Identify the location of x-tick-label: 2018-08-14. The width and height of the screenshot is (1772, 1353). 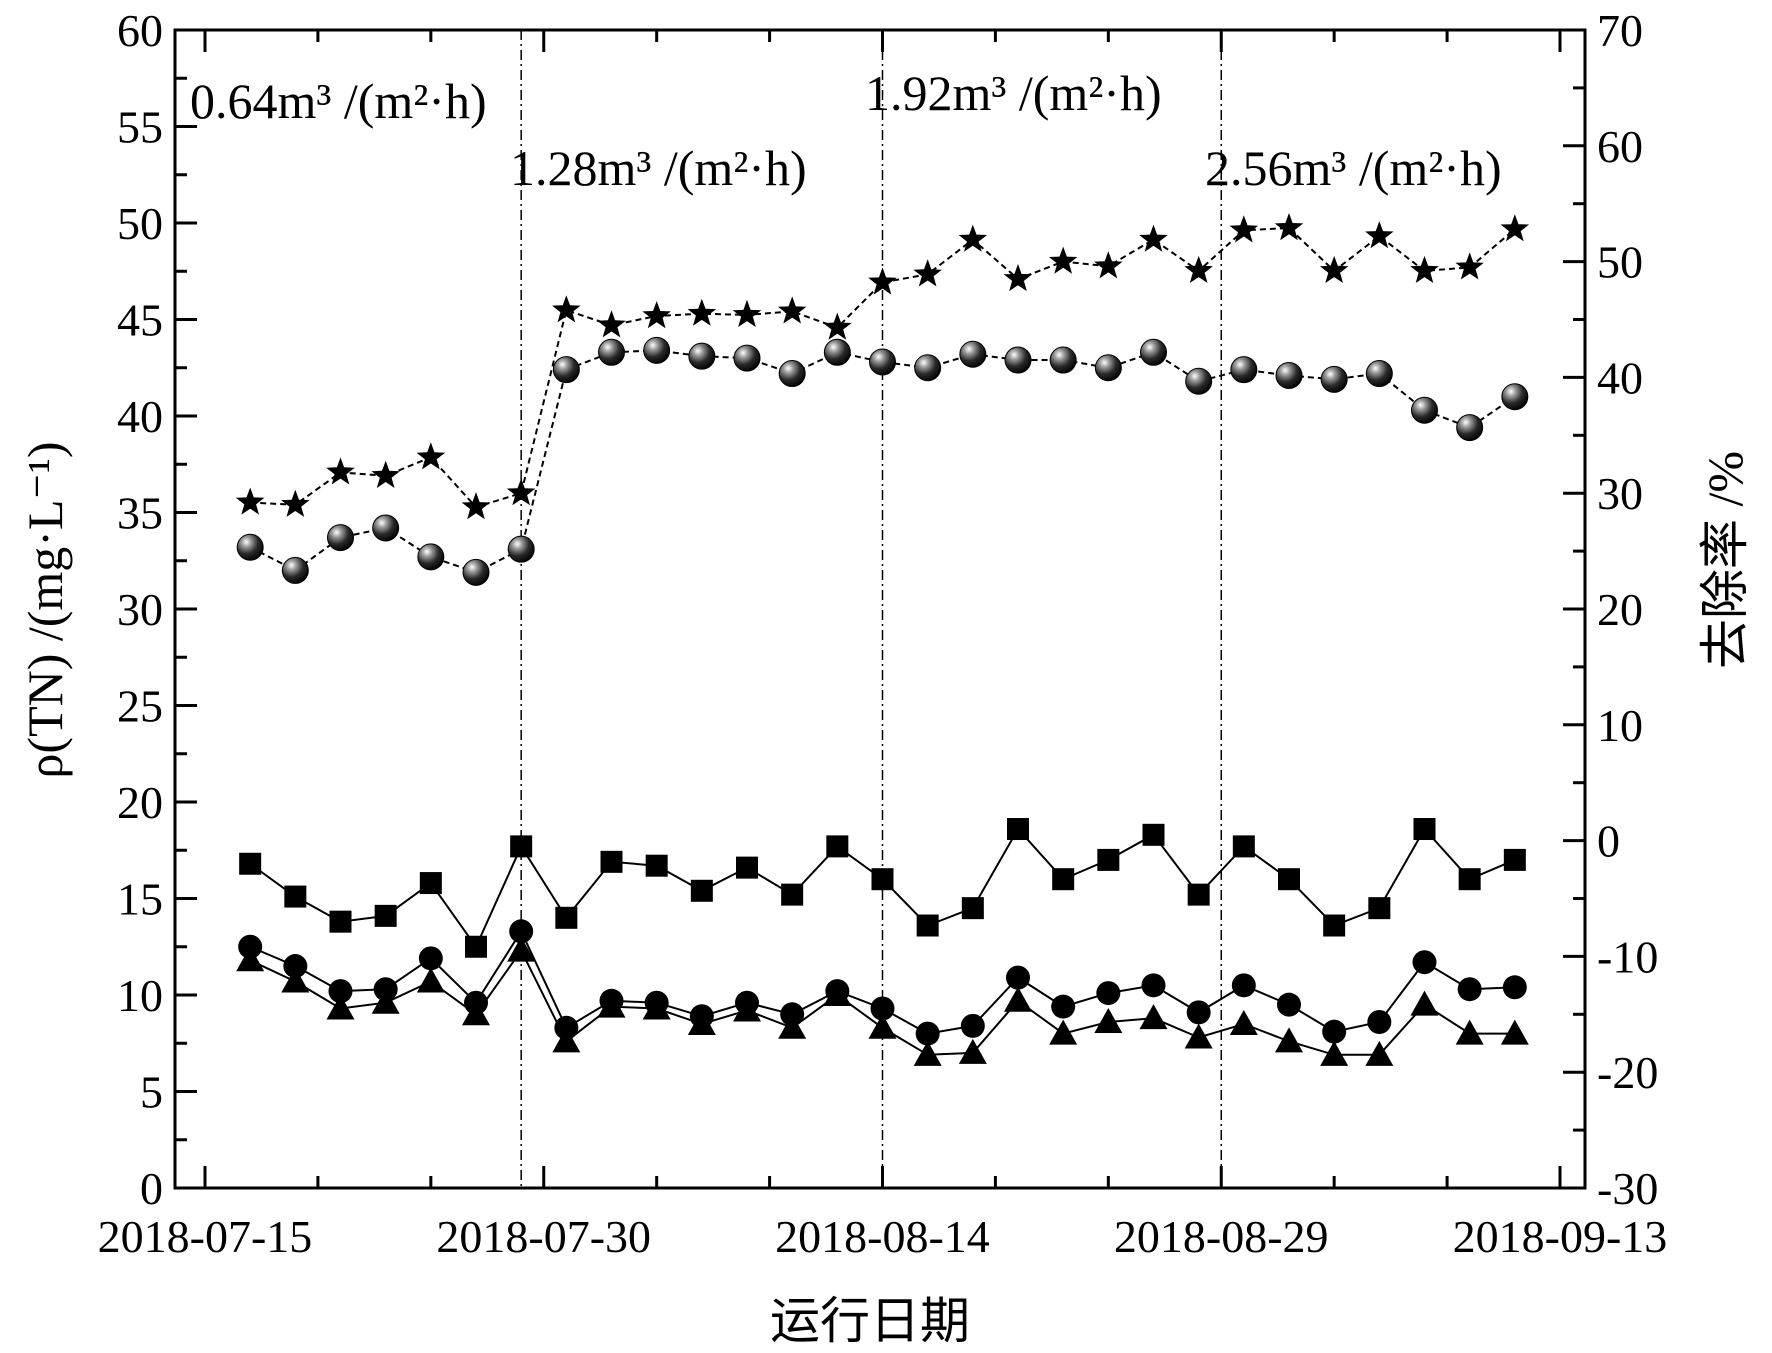
(882, 1236).